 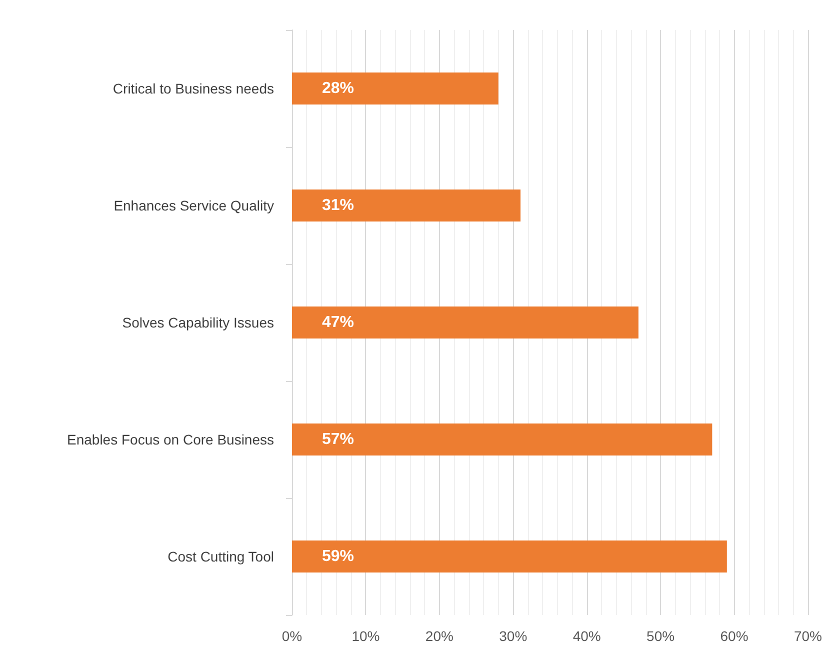 I want to click on x-tick-label: 0%, so click(x=292, y=636).